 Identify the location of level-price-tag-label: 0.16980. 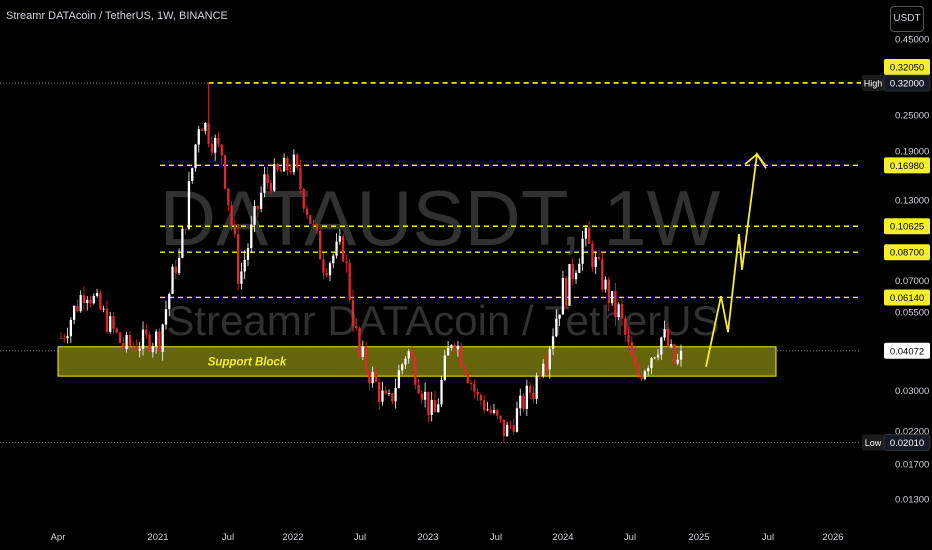
(907, 166).